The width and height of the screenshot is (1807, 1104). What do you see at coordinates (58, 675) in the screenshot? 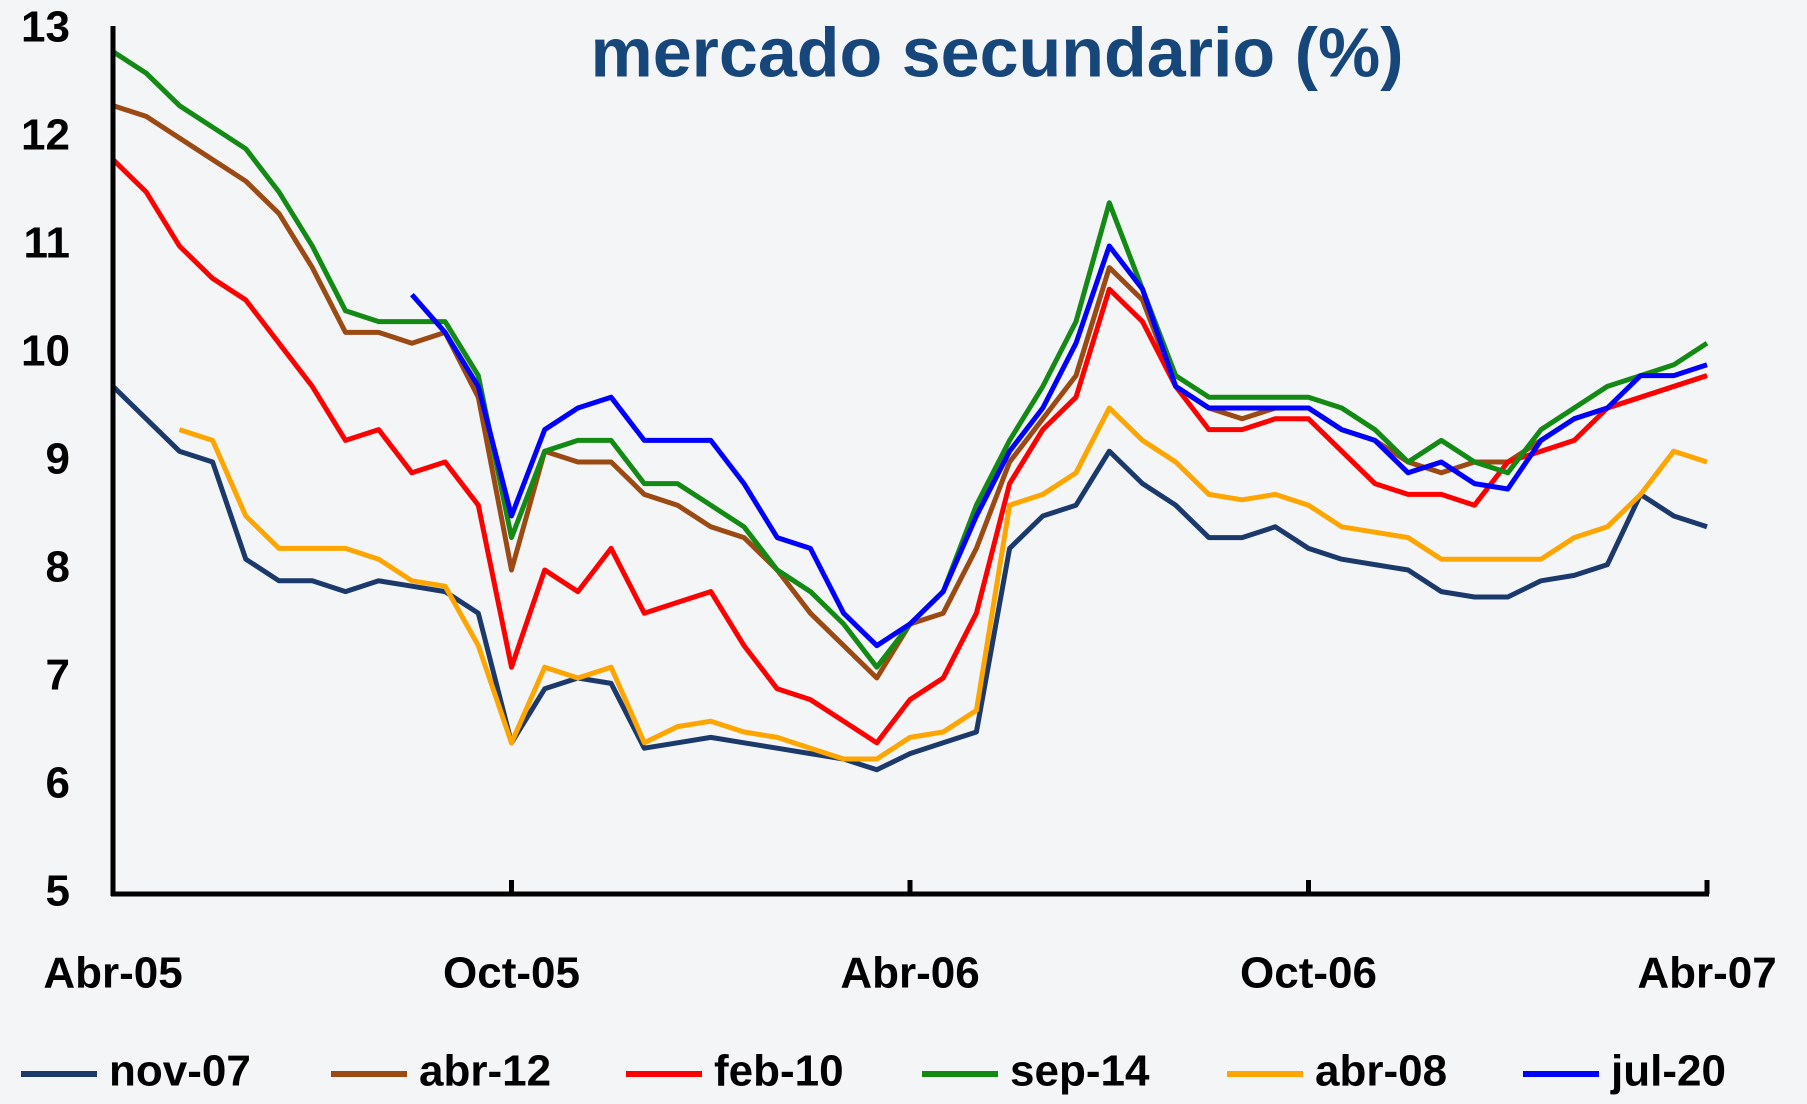
I see `y-tick-label: 7` at bounding box center [58, 675].